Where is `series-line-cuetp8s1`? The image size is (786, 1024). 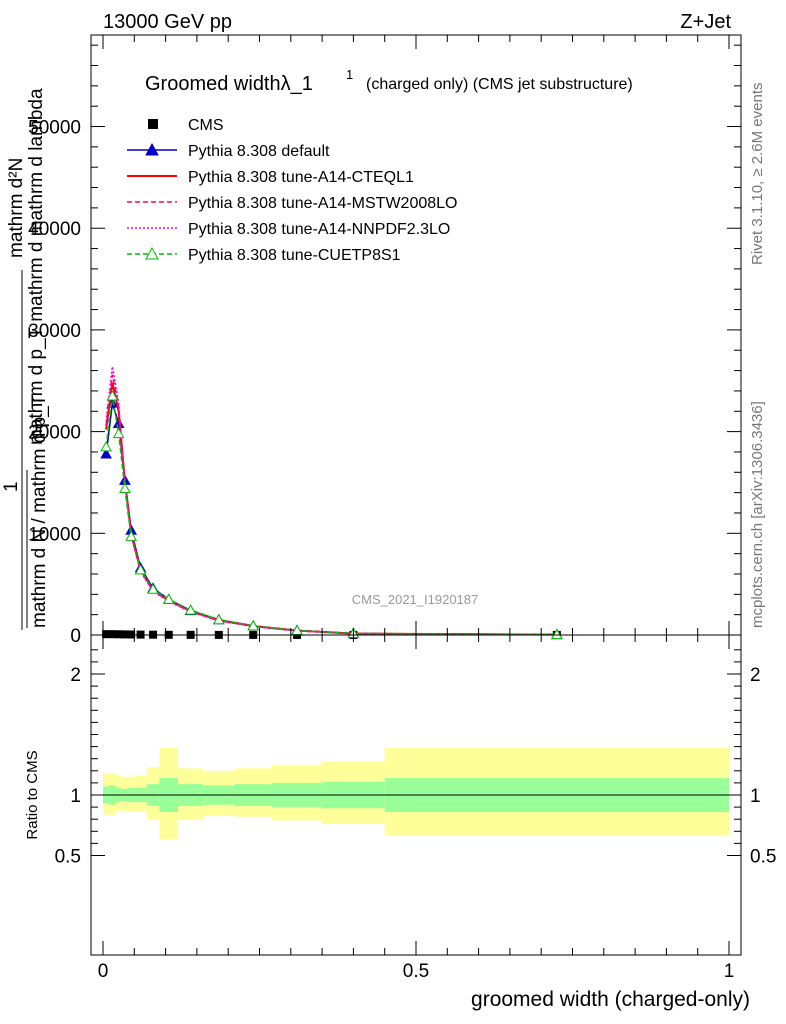 series-line-cuetp8s1 is located at coordinates (331, 515).